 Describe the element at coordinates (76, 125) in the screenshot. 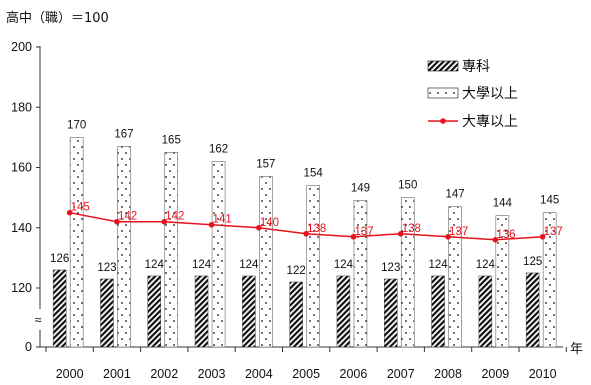

I see `label-daxue-2000: 170` at that location.